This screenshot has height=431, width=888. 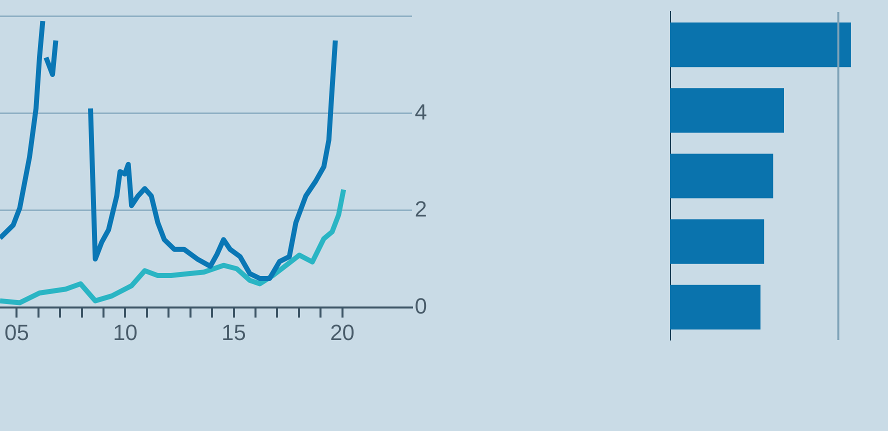 What do you see at coordinates (342, 332) in the screenshot?
I see `x-tick-label: 20` at bounding box center [342, 332].